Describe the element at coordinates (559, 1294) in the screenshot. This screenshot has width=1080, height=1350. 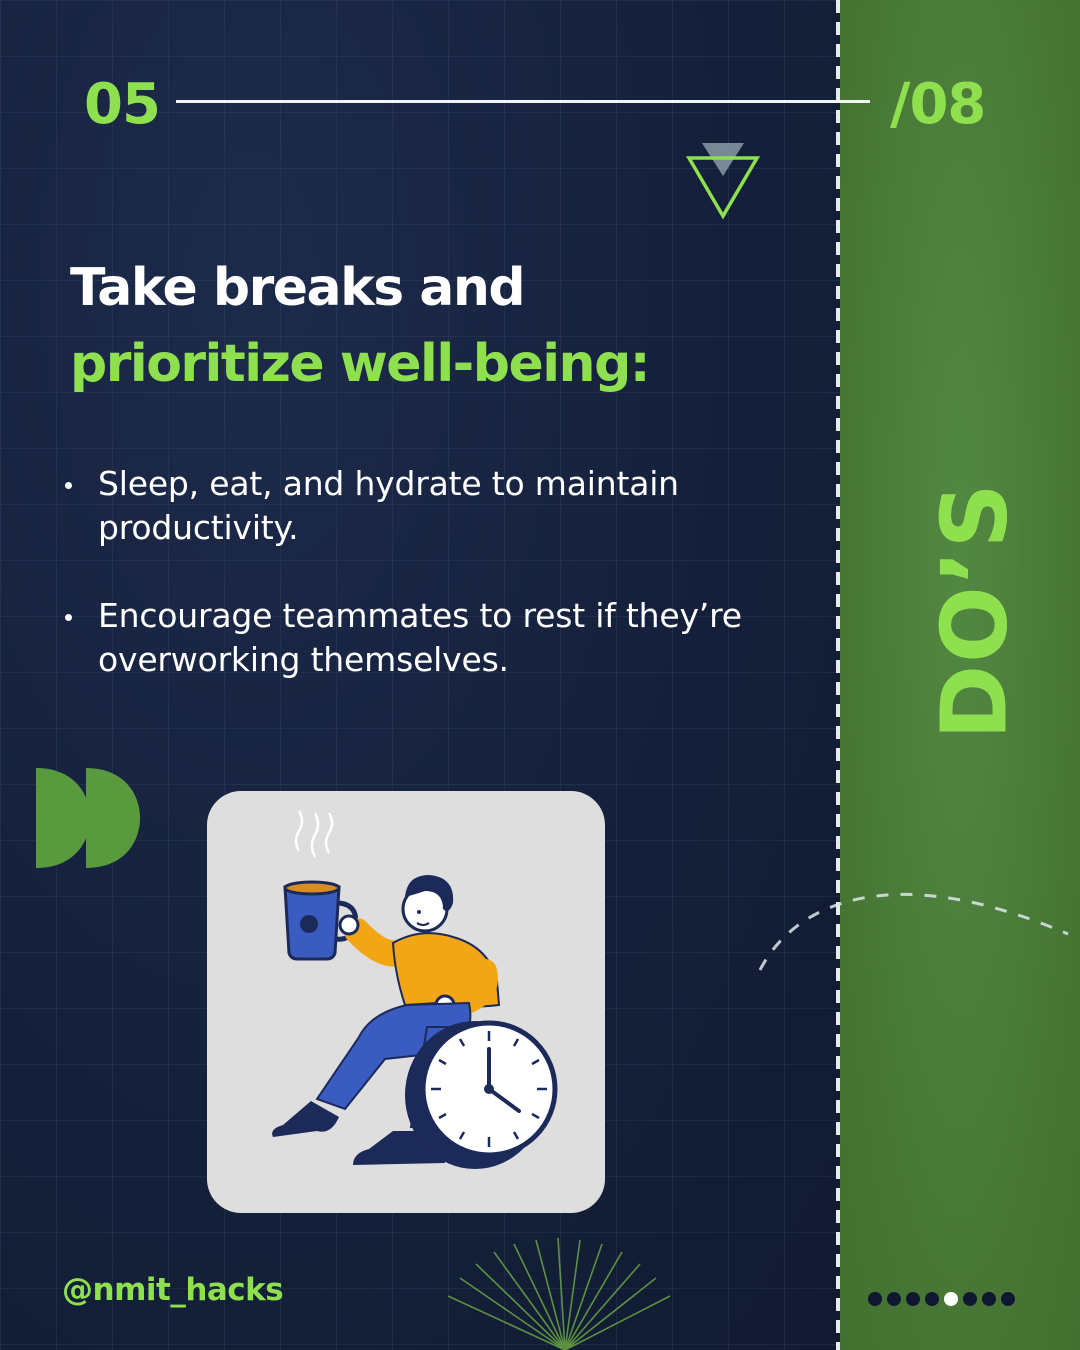
I see `burst-lines-icon` at that location.